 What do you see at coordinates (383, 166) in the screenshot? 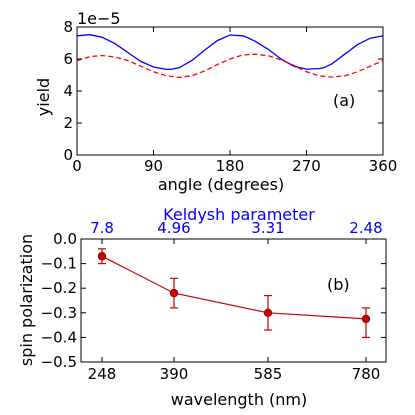
I see `x-tick-label: 360` at bounding box center [383, 166].